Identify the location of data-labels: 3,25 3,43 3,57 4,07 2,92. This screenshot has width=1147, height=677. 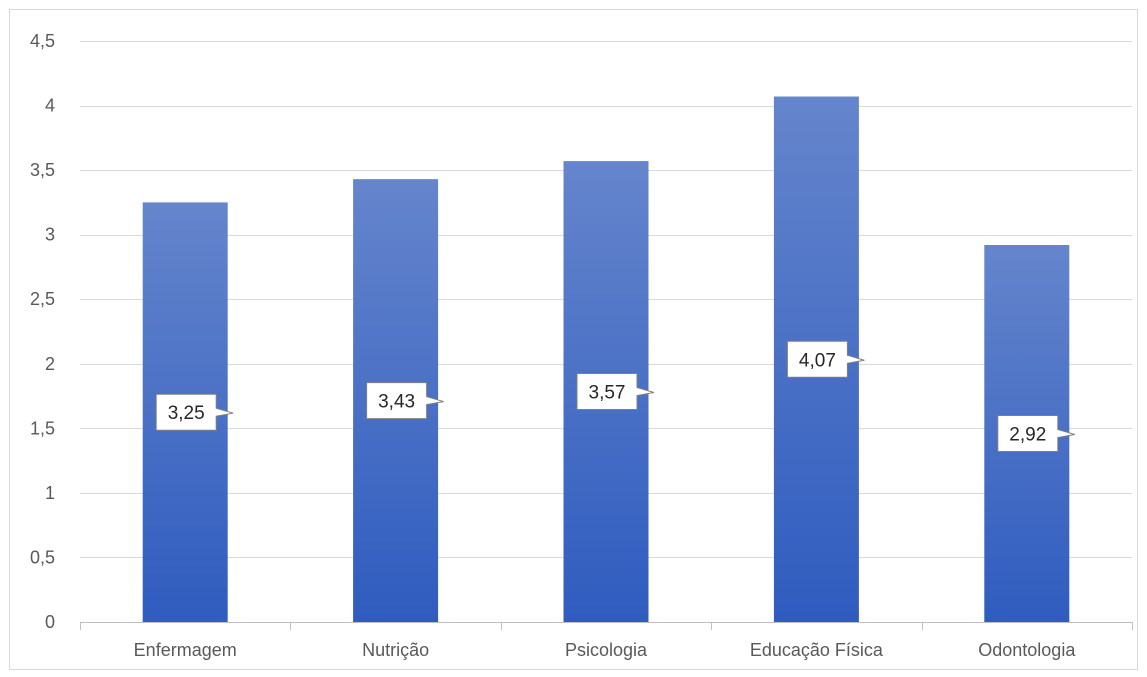
(615, 396).